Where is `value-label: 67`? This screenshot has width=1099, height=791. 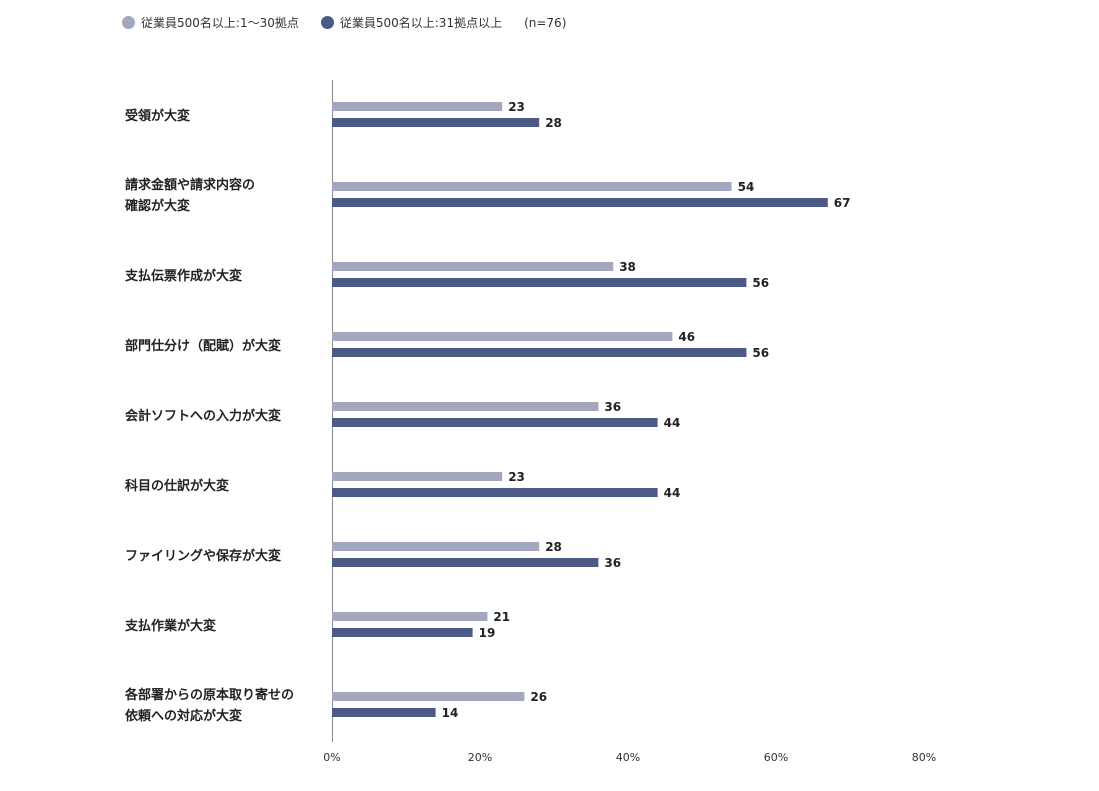
value-label: 67 is located at coordinates (842, 203).